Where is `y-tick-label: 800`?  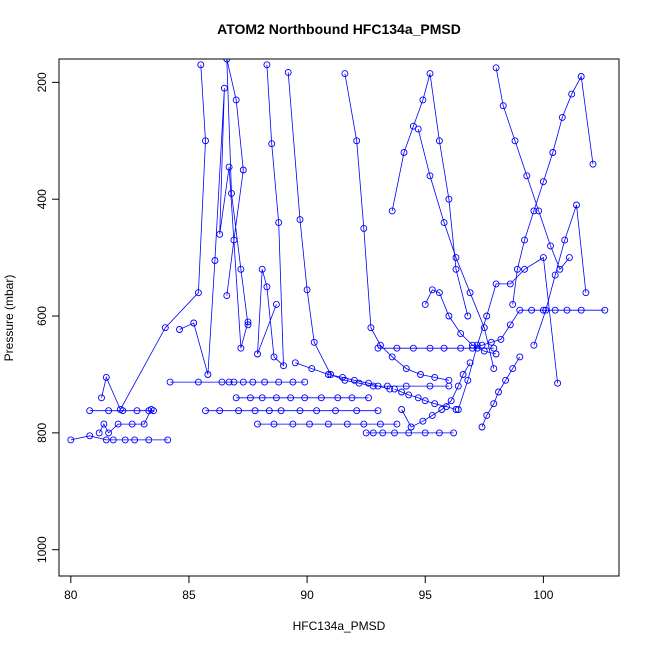 y-tick-label: 800 is located at coordinates (42, 433).